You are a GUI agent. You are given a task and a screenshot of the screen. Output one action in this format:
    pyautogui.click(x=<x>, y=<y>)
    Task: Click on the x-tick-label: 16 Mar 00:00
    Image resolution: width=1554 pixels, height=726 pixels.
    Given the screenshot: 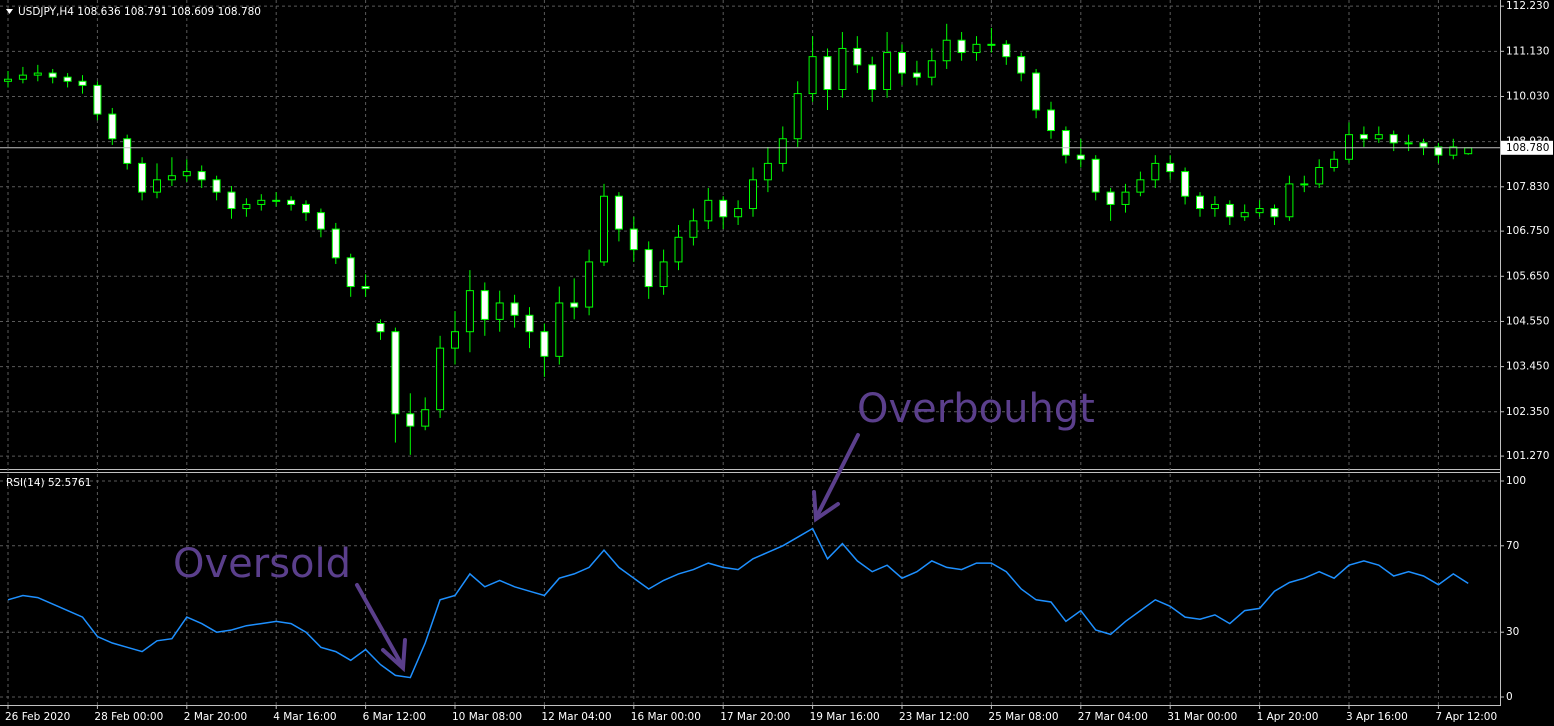 What is the action you would take?
    pyautogui.click(x=666, y=717)
    